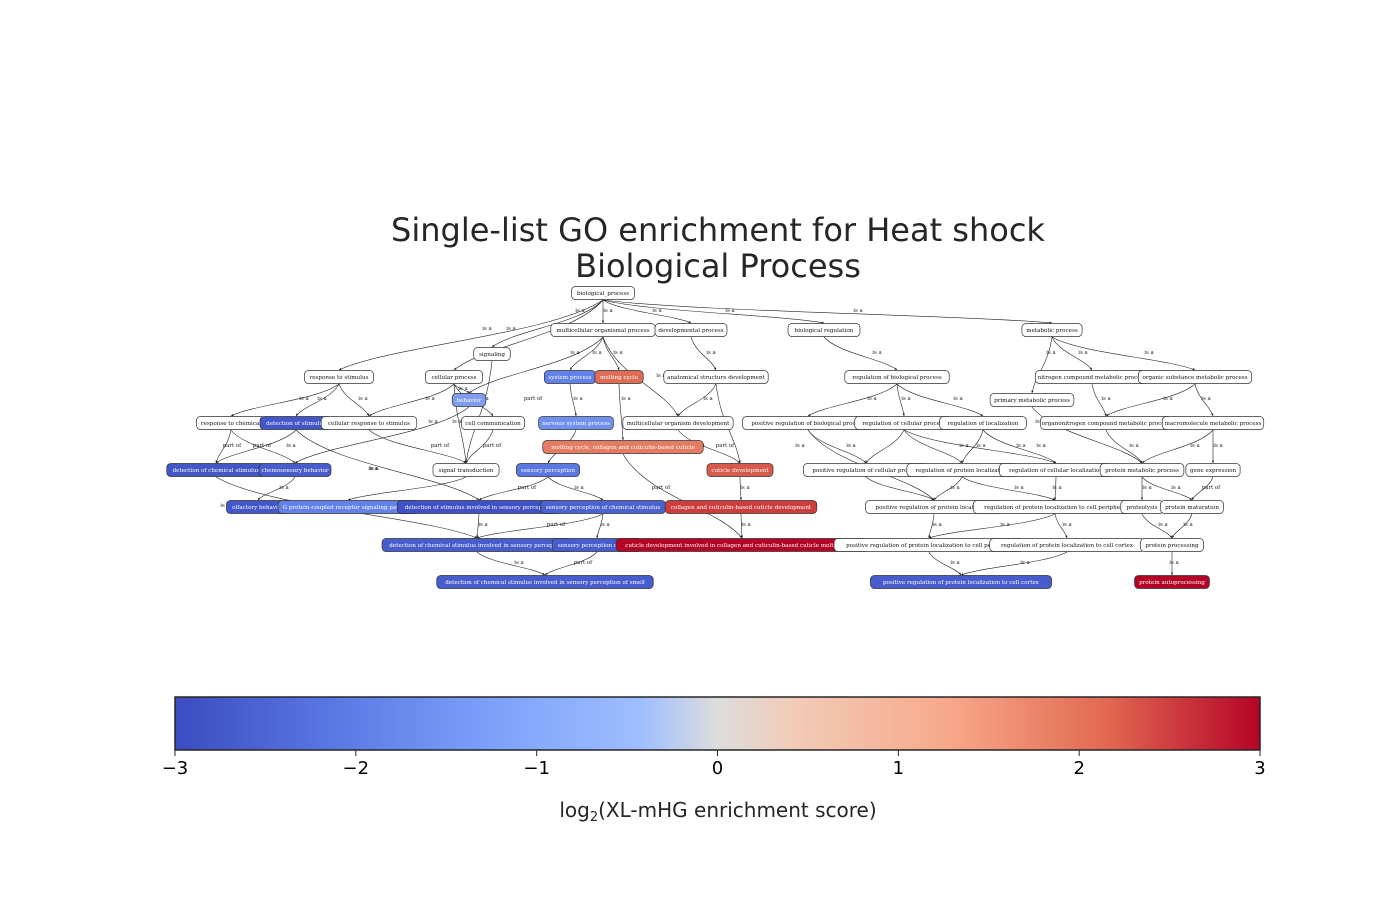  I want to click on node-prot: proteolysis, so click(1142, 507).